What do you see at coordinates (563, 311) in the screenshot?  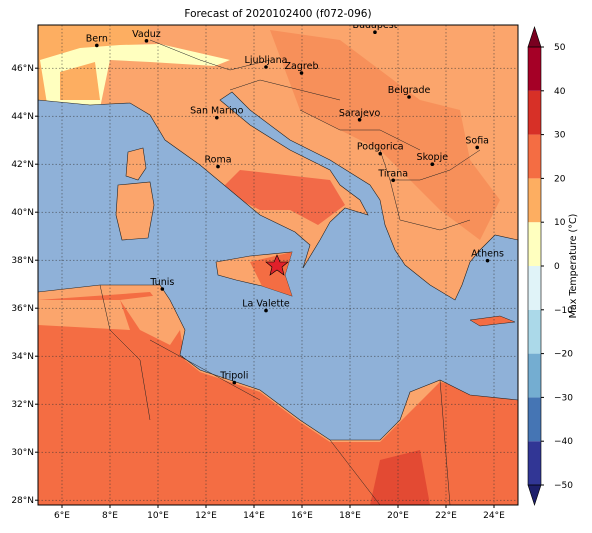 I see `colorbar-tick-label: −10` at bounding box center [563, 311].